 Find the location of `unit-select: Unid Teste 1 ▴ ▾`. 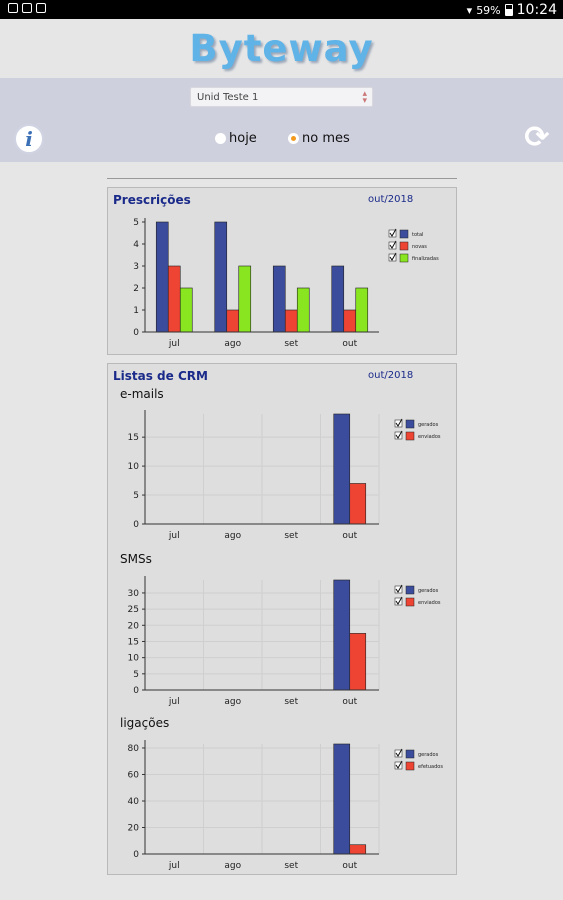

unit-select: Unid Teste 1 ▴ ▾ is located at coordinates (281, 97).